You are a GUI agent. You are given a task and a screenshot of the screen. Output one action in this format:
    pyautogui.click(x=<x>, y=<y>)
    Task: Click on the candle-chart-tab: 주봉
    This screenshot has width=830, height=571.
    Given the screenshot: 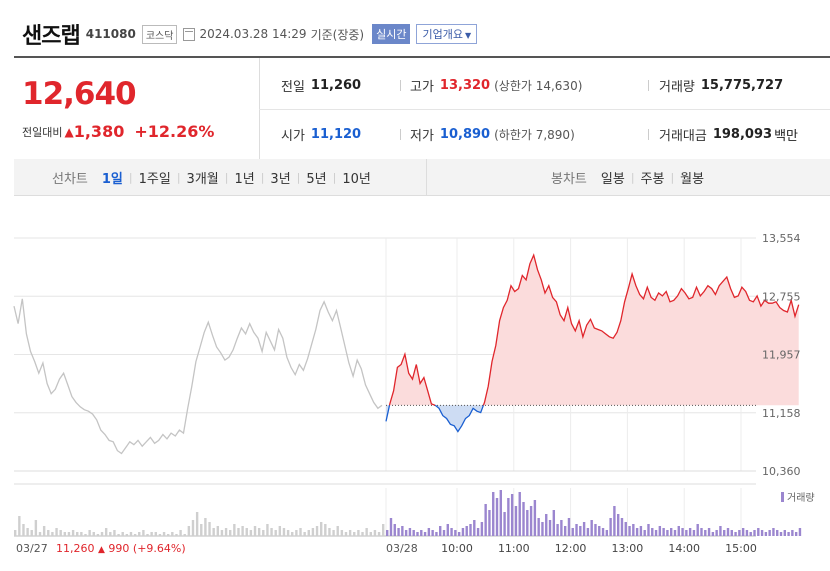 What is the action you would take?
    pyautogui.click(x=652, y=179)
    